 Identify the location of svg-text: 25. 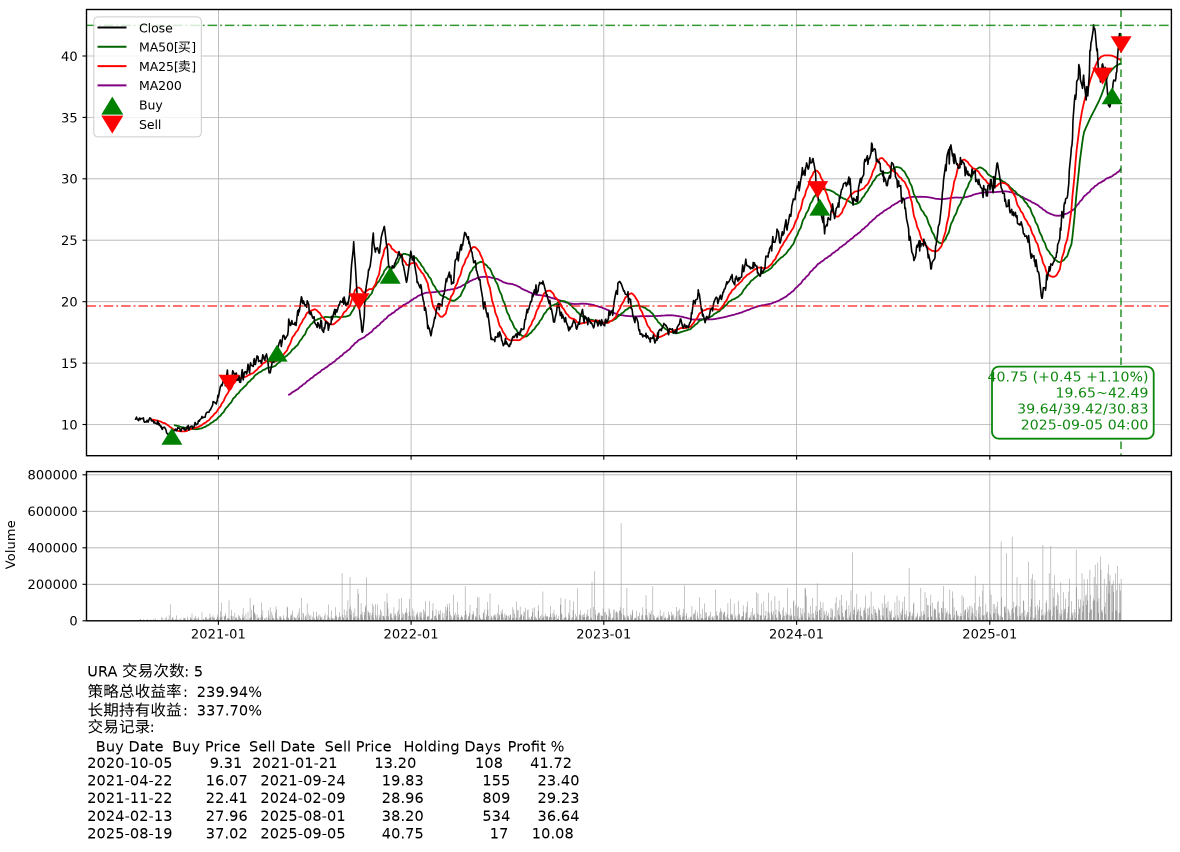
(69, 241).